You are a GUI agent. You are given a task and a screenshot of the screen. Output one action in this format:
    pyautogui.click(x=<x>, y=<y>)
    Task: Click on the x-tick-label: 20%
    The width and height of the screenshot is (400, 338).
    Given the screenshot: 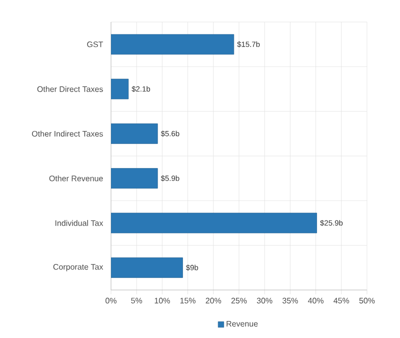 What is the action you would take?
    pyautogui.click(x=214, y=301)
    